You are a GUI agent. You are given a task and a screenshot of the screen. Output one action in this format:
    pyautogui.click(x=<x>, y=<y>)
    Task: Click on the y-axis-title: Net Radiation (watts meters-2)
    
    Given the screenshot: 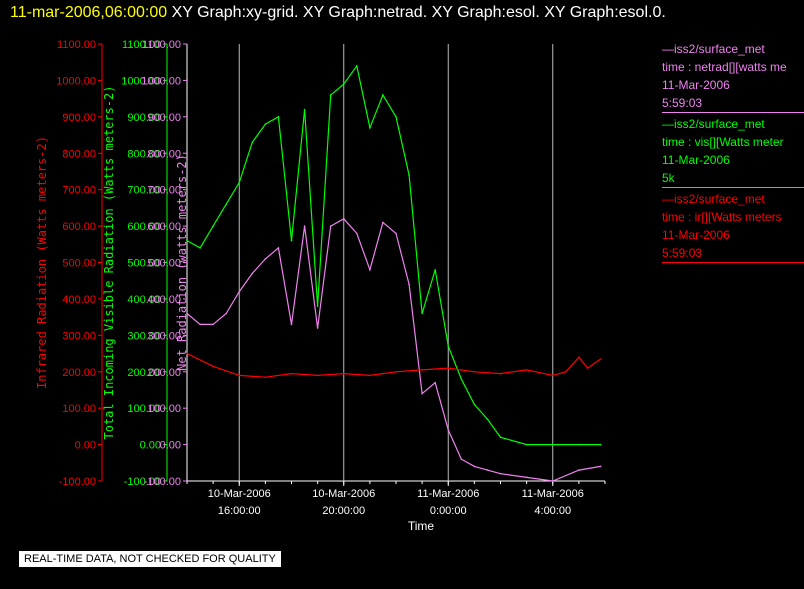 What is the action you would take?
    pyautogui.click(x=182, y=262)
    